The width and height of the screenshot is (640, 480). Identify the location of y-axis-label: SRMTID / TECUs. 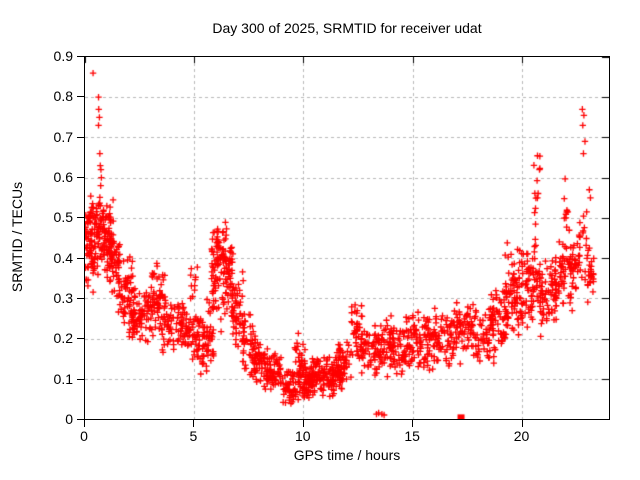
(17, 237).